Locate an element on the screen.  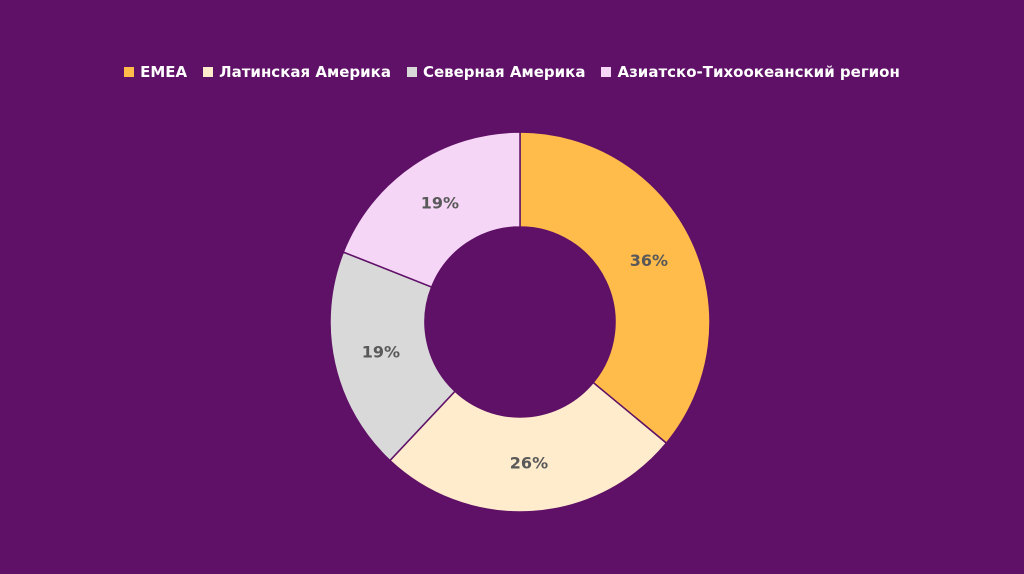
legend-item: Латинская Америка is located at coordinates (297, 72).